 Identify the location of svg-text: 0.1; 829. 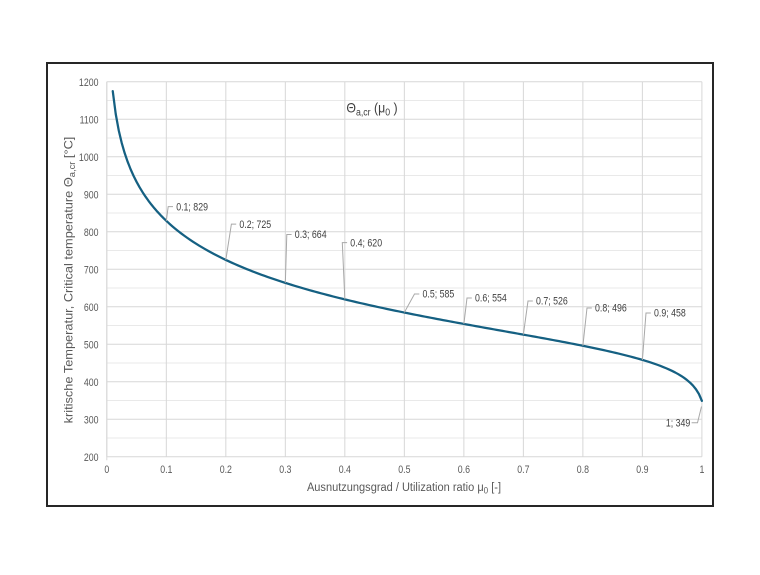
(192, 207).